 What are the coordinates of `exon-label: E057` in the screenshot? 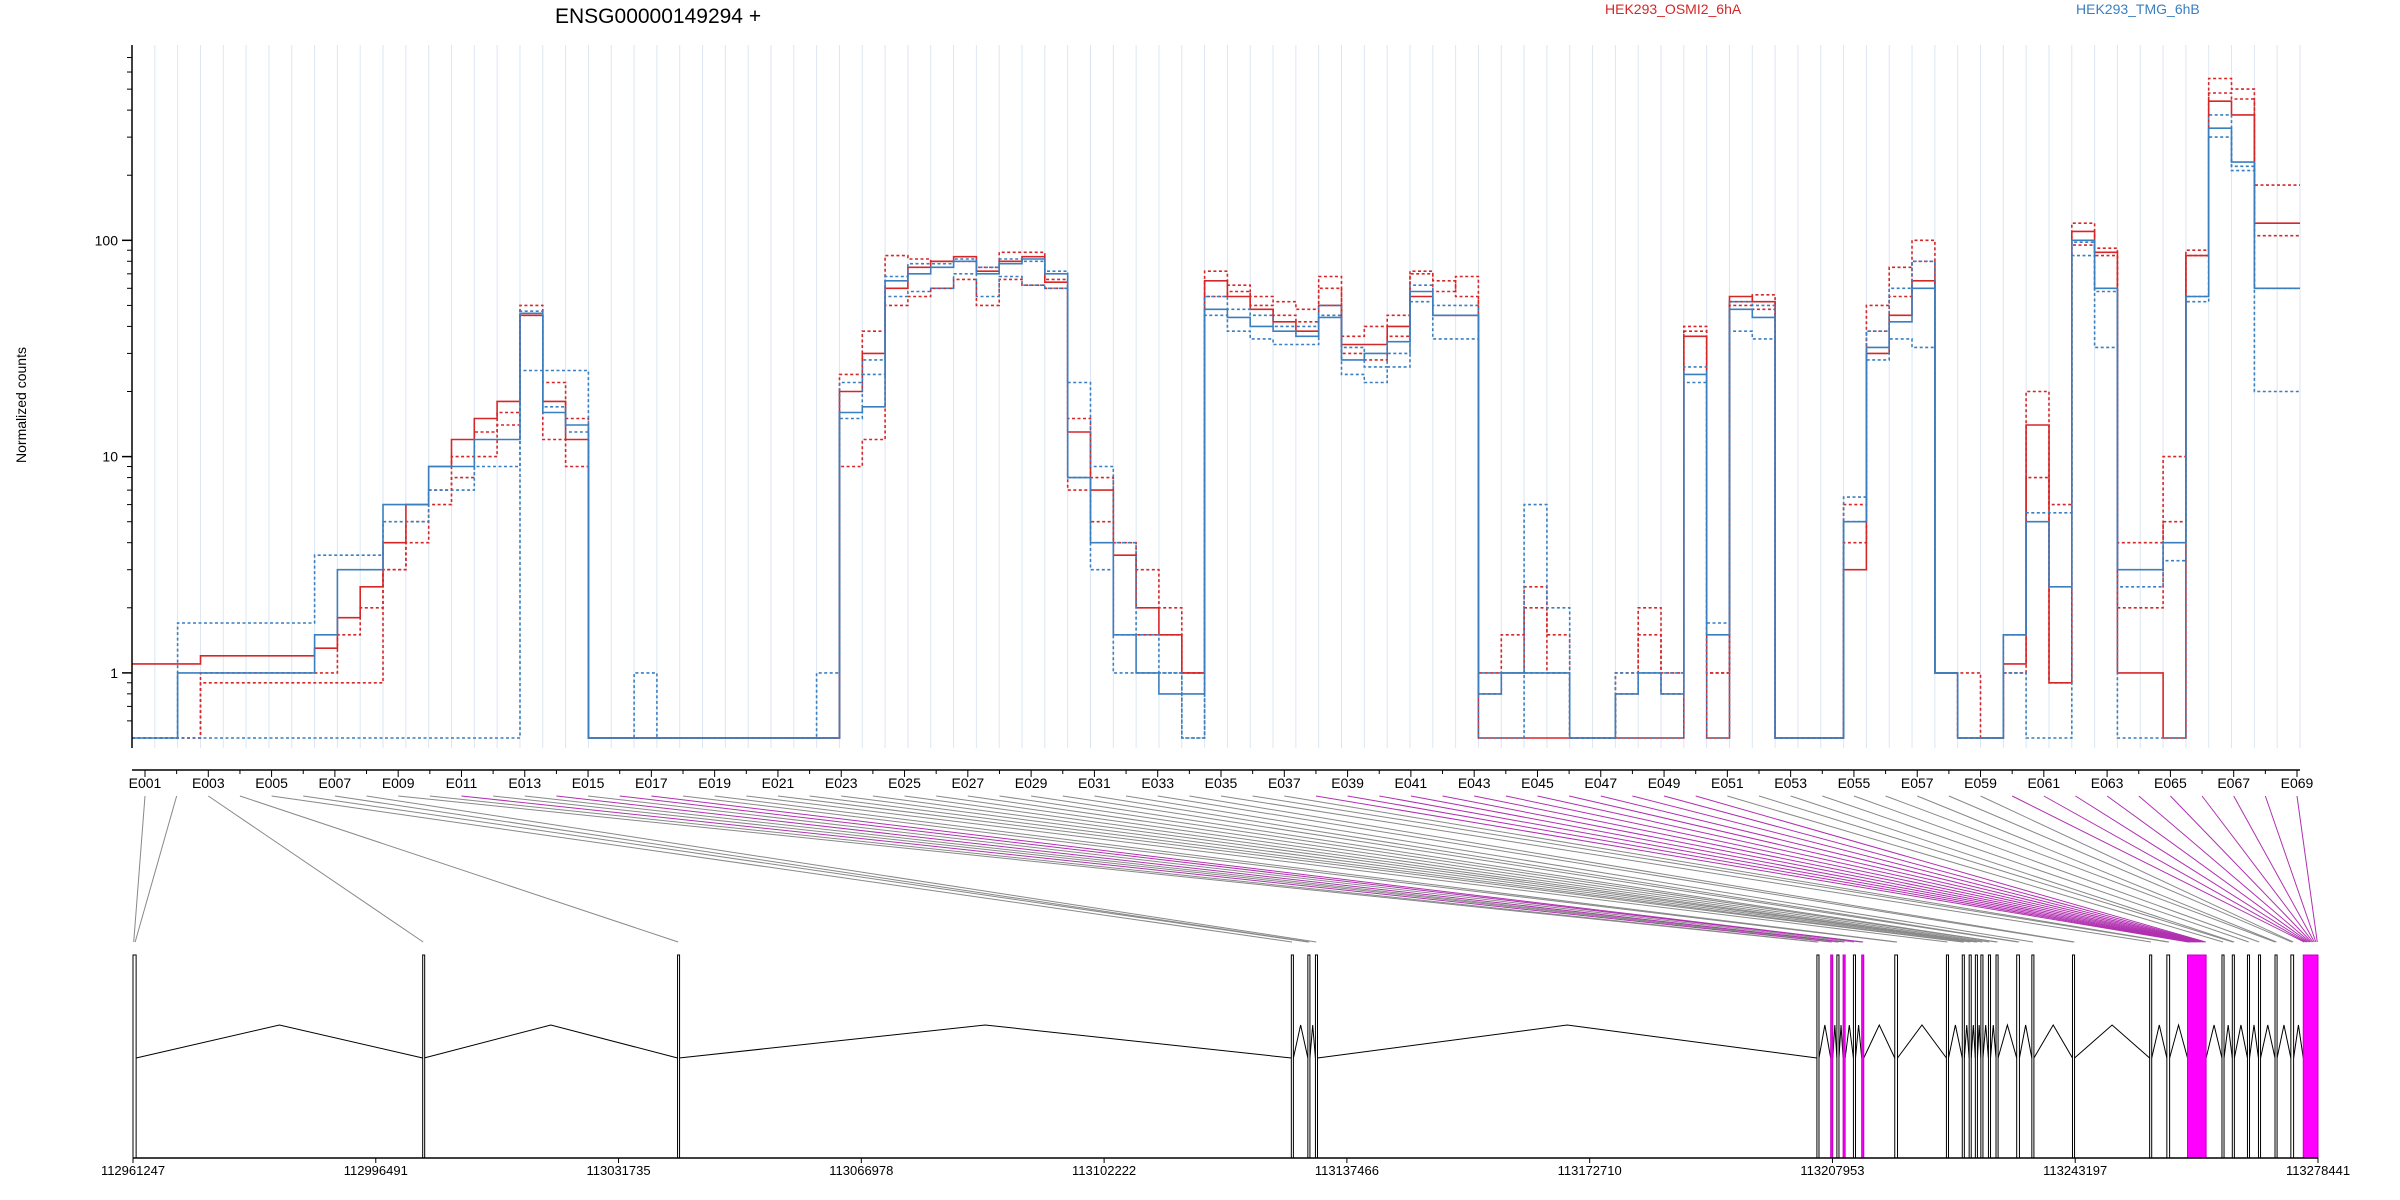 It's located at (1917, 783).